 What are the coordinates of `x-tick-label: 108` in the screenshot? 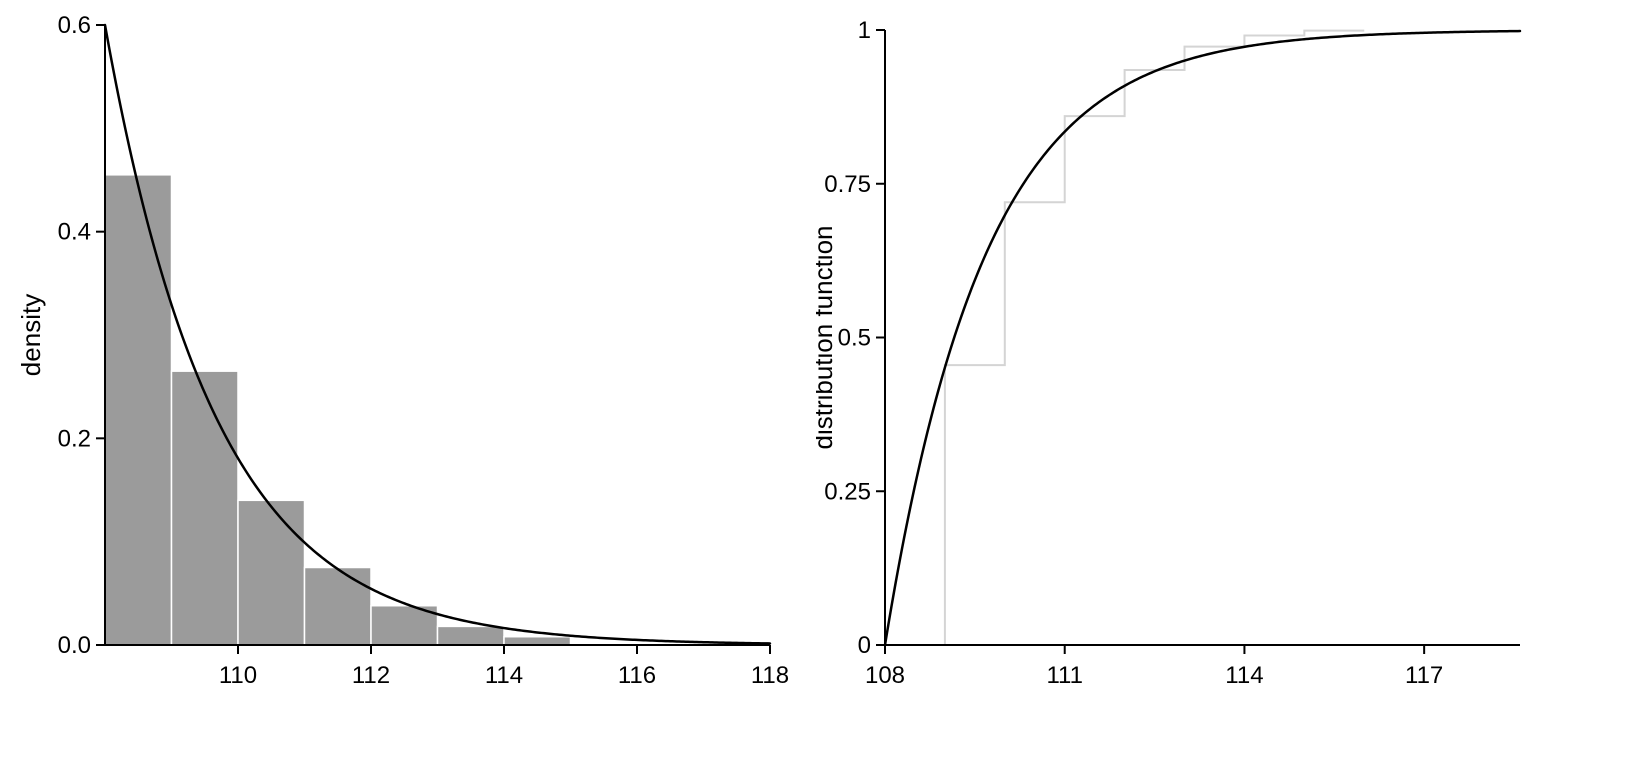 It's located at (885, 675).